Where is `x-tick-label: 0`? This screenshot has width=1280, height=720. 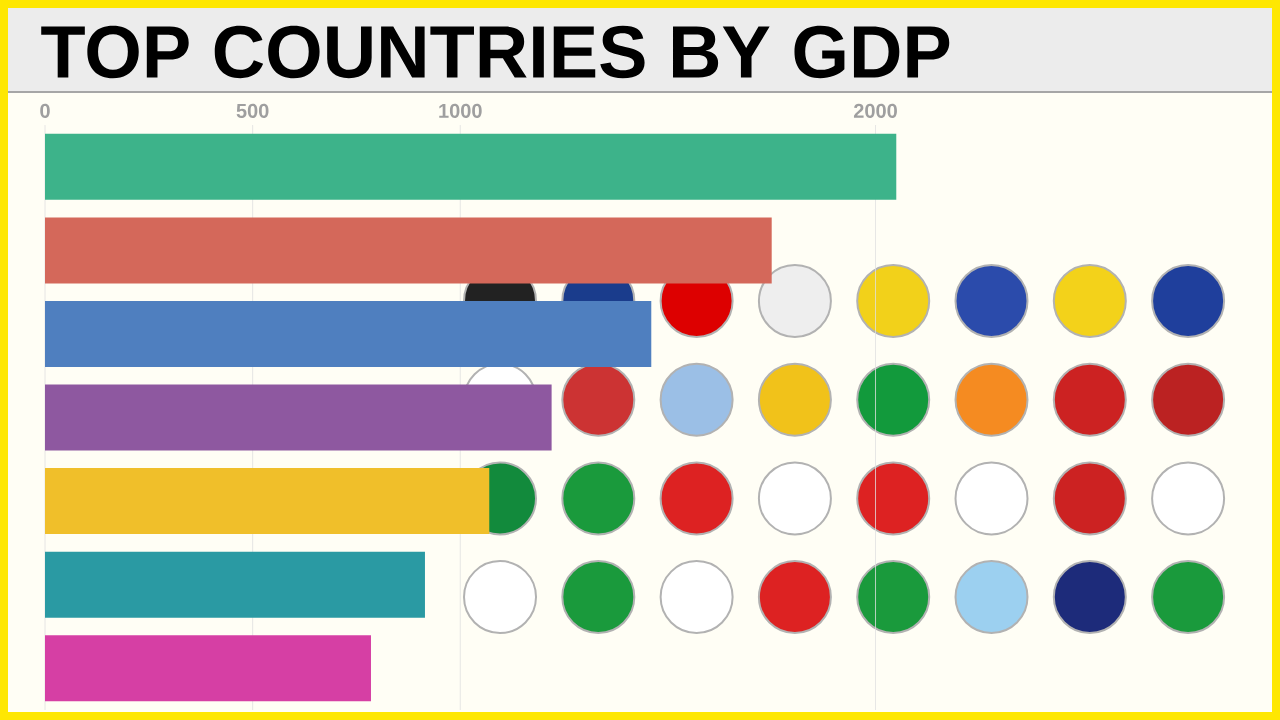 x-tick-label: 0 is located at coordinates (45, 110).